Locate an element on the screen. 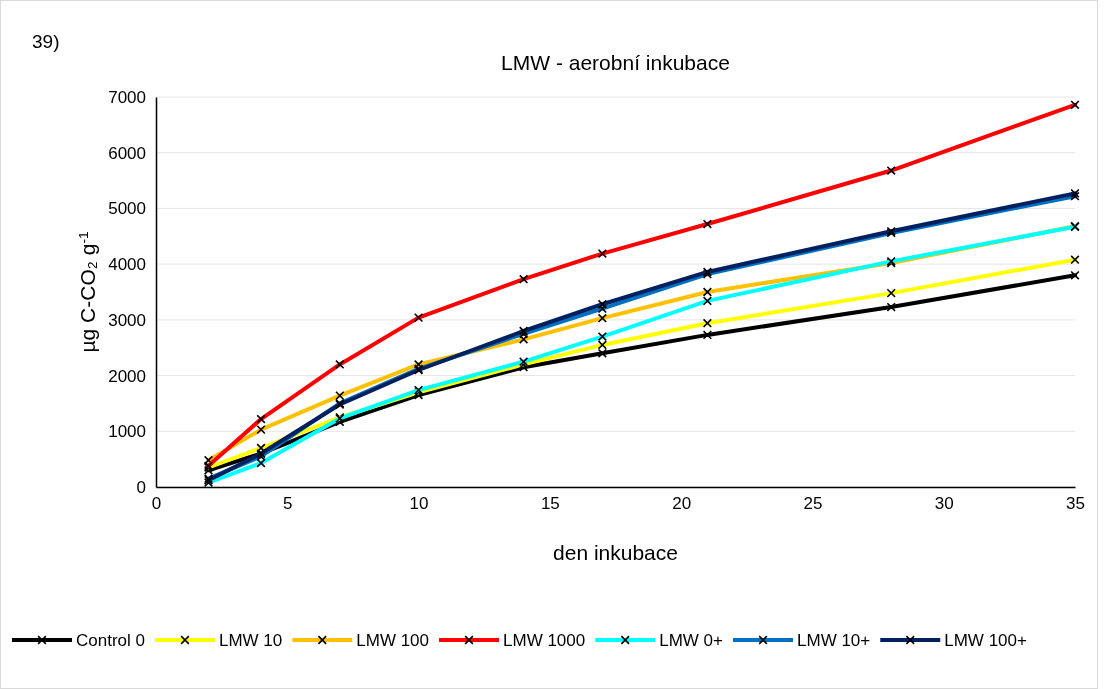  y-tick-label: 7000 is located at coordinates (127, 97).